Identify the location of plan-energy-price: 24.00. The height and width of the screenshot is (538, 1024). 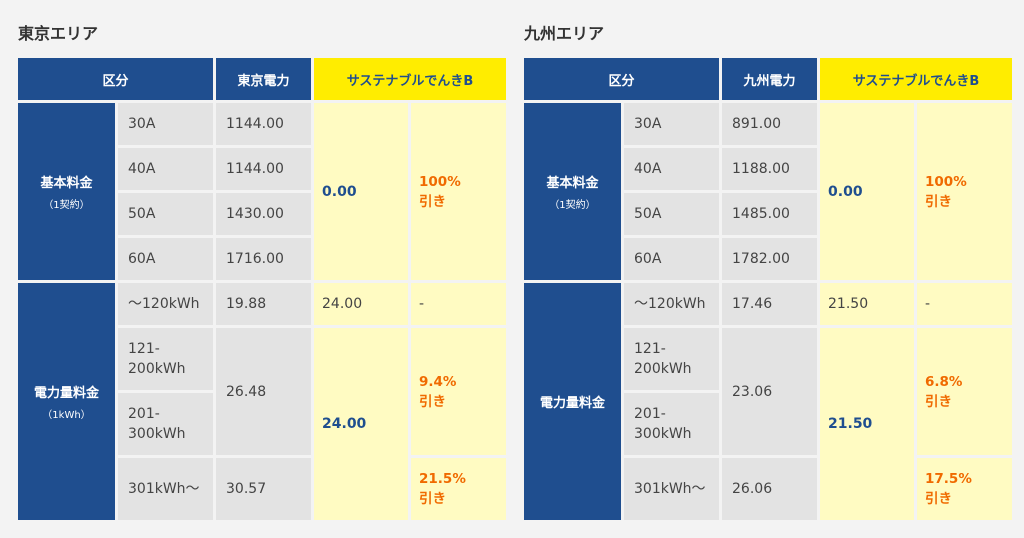
(361, 424).